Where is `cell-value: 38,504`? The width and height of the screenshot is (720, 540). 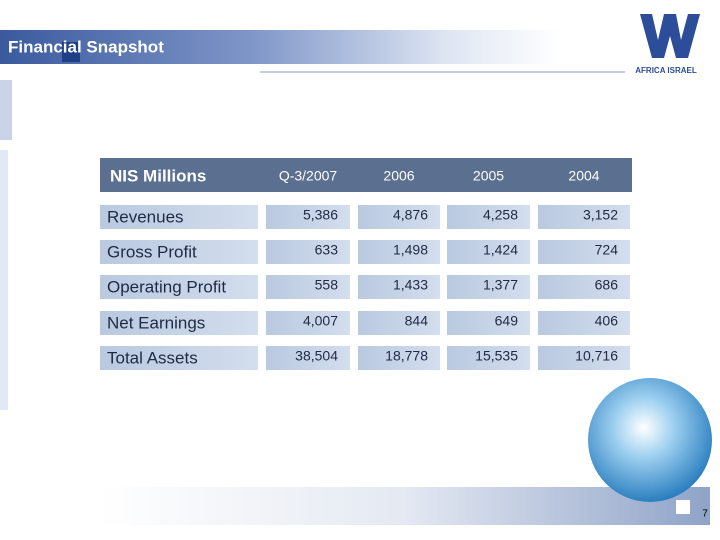 cell-value: 38,504 is located at coordinates (316, 356).